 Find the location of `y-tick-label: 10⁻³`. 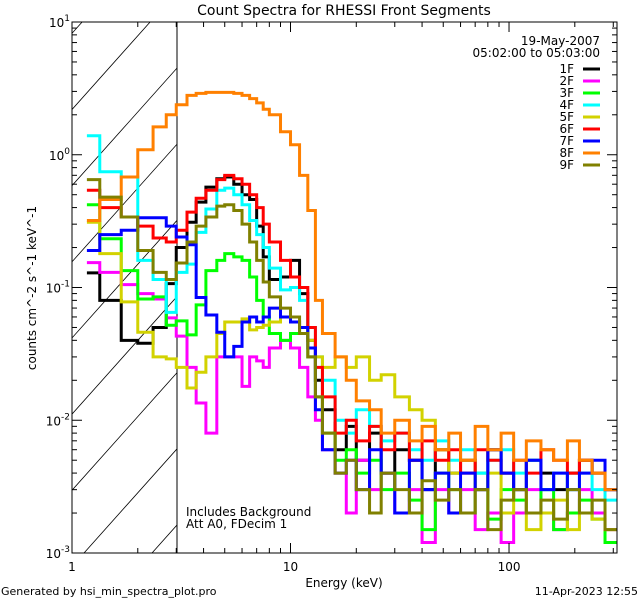

y-tick-label: 10⁻³ is located at coordinates (58, 553).